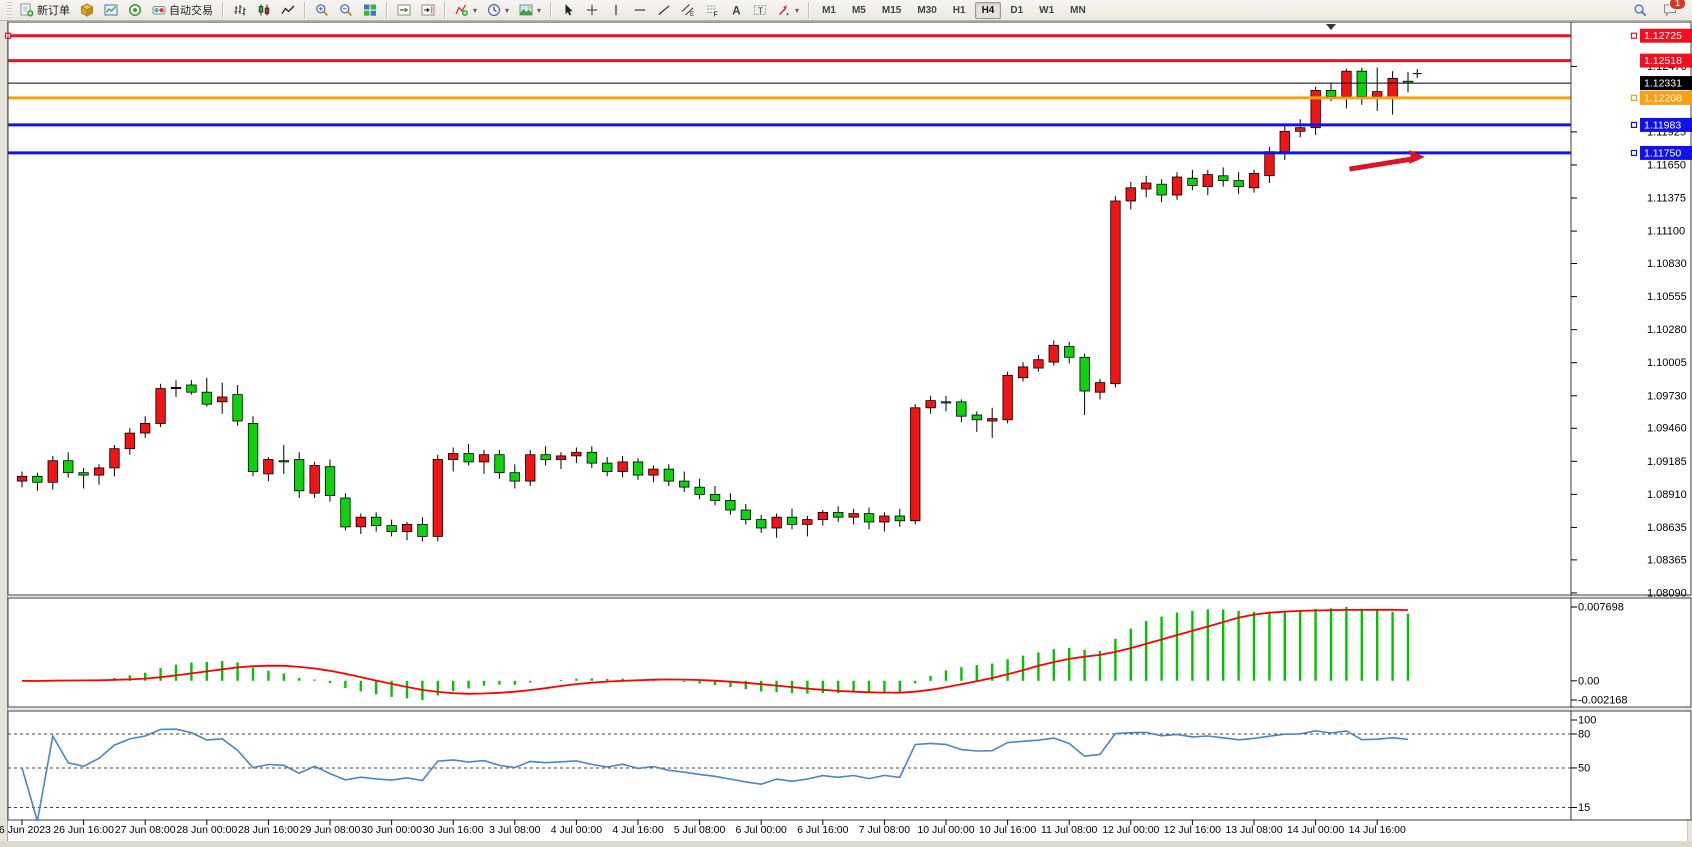 This screenshot has width=1692, height=847. I want to click on timeframe-h1-button: H1, so click(959, 10).